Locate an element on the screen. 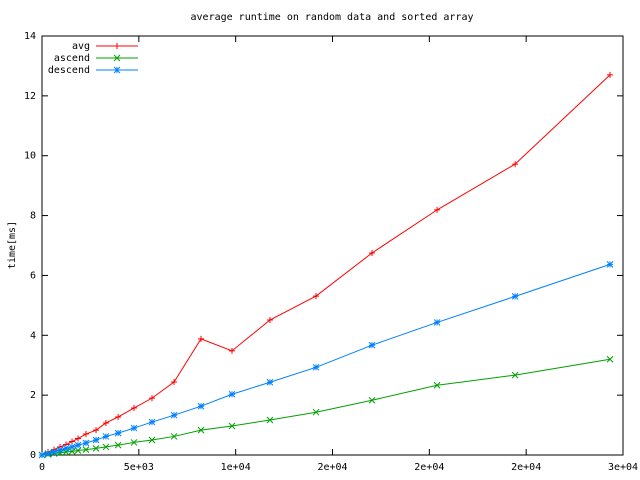 This screenshot has width=640, height=480. x-tick-label: 5e+03 is located at coordinates (139, 467).